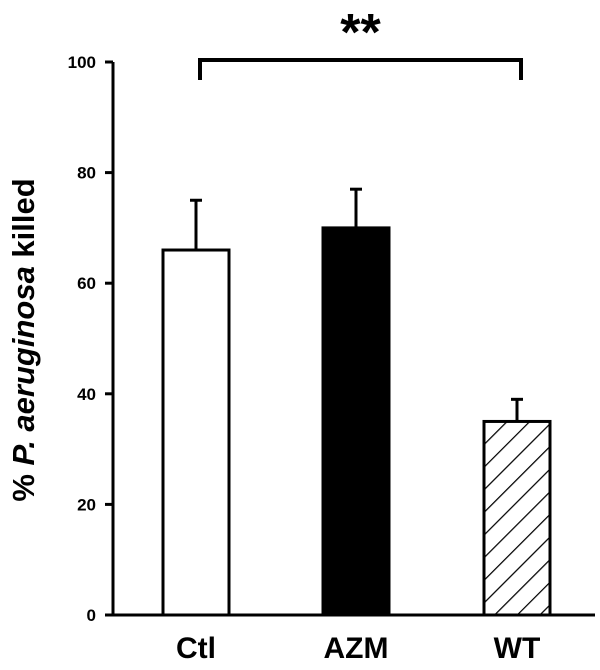 The width and height of the screenshot is (600, 670). Describe the element at coordinates (82, 62) in the screenshot. I see `y-tick-label: 100` at that location.